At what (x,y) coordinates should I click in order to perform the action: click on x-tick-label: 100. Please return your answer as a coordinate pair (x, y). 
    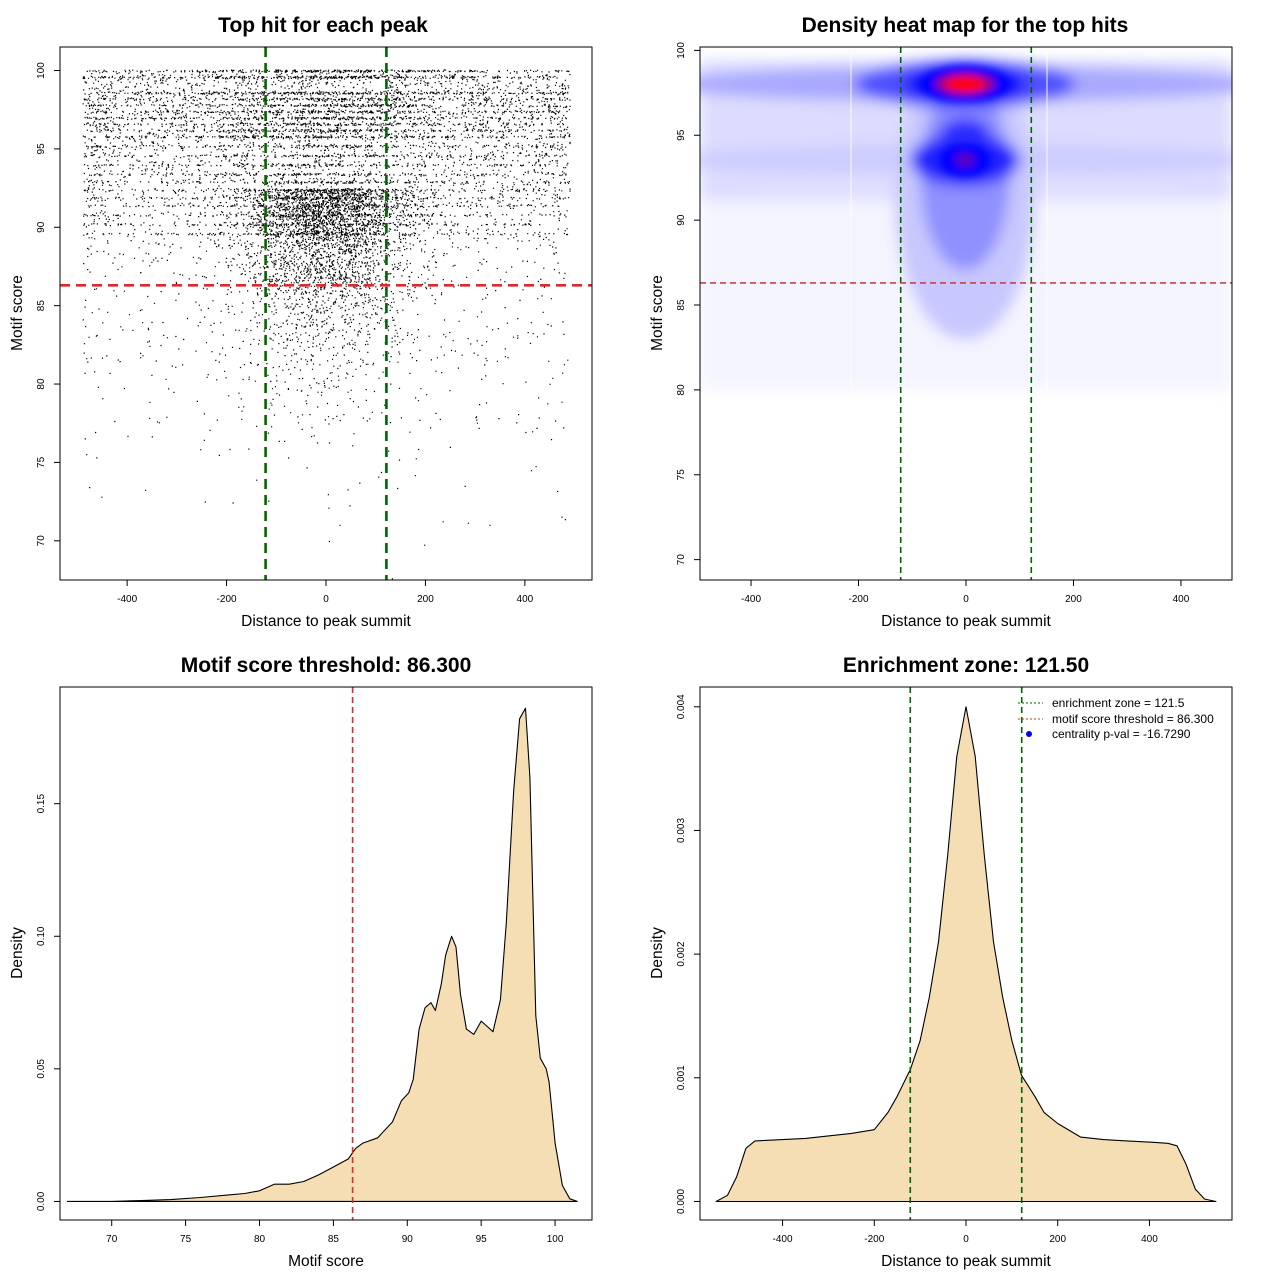
    Looking at the image, I should click on (555, 1239).